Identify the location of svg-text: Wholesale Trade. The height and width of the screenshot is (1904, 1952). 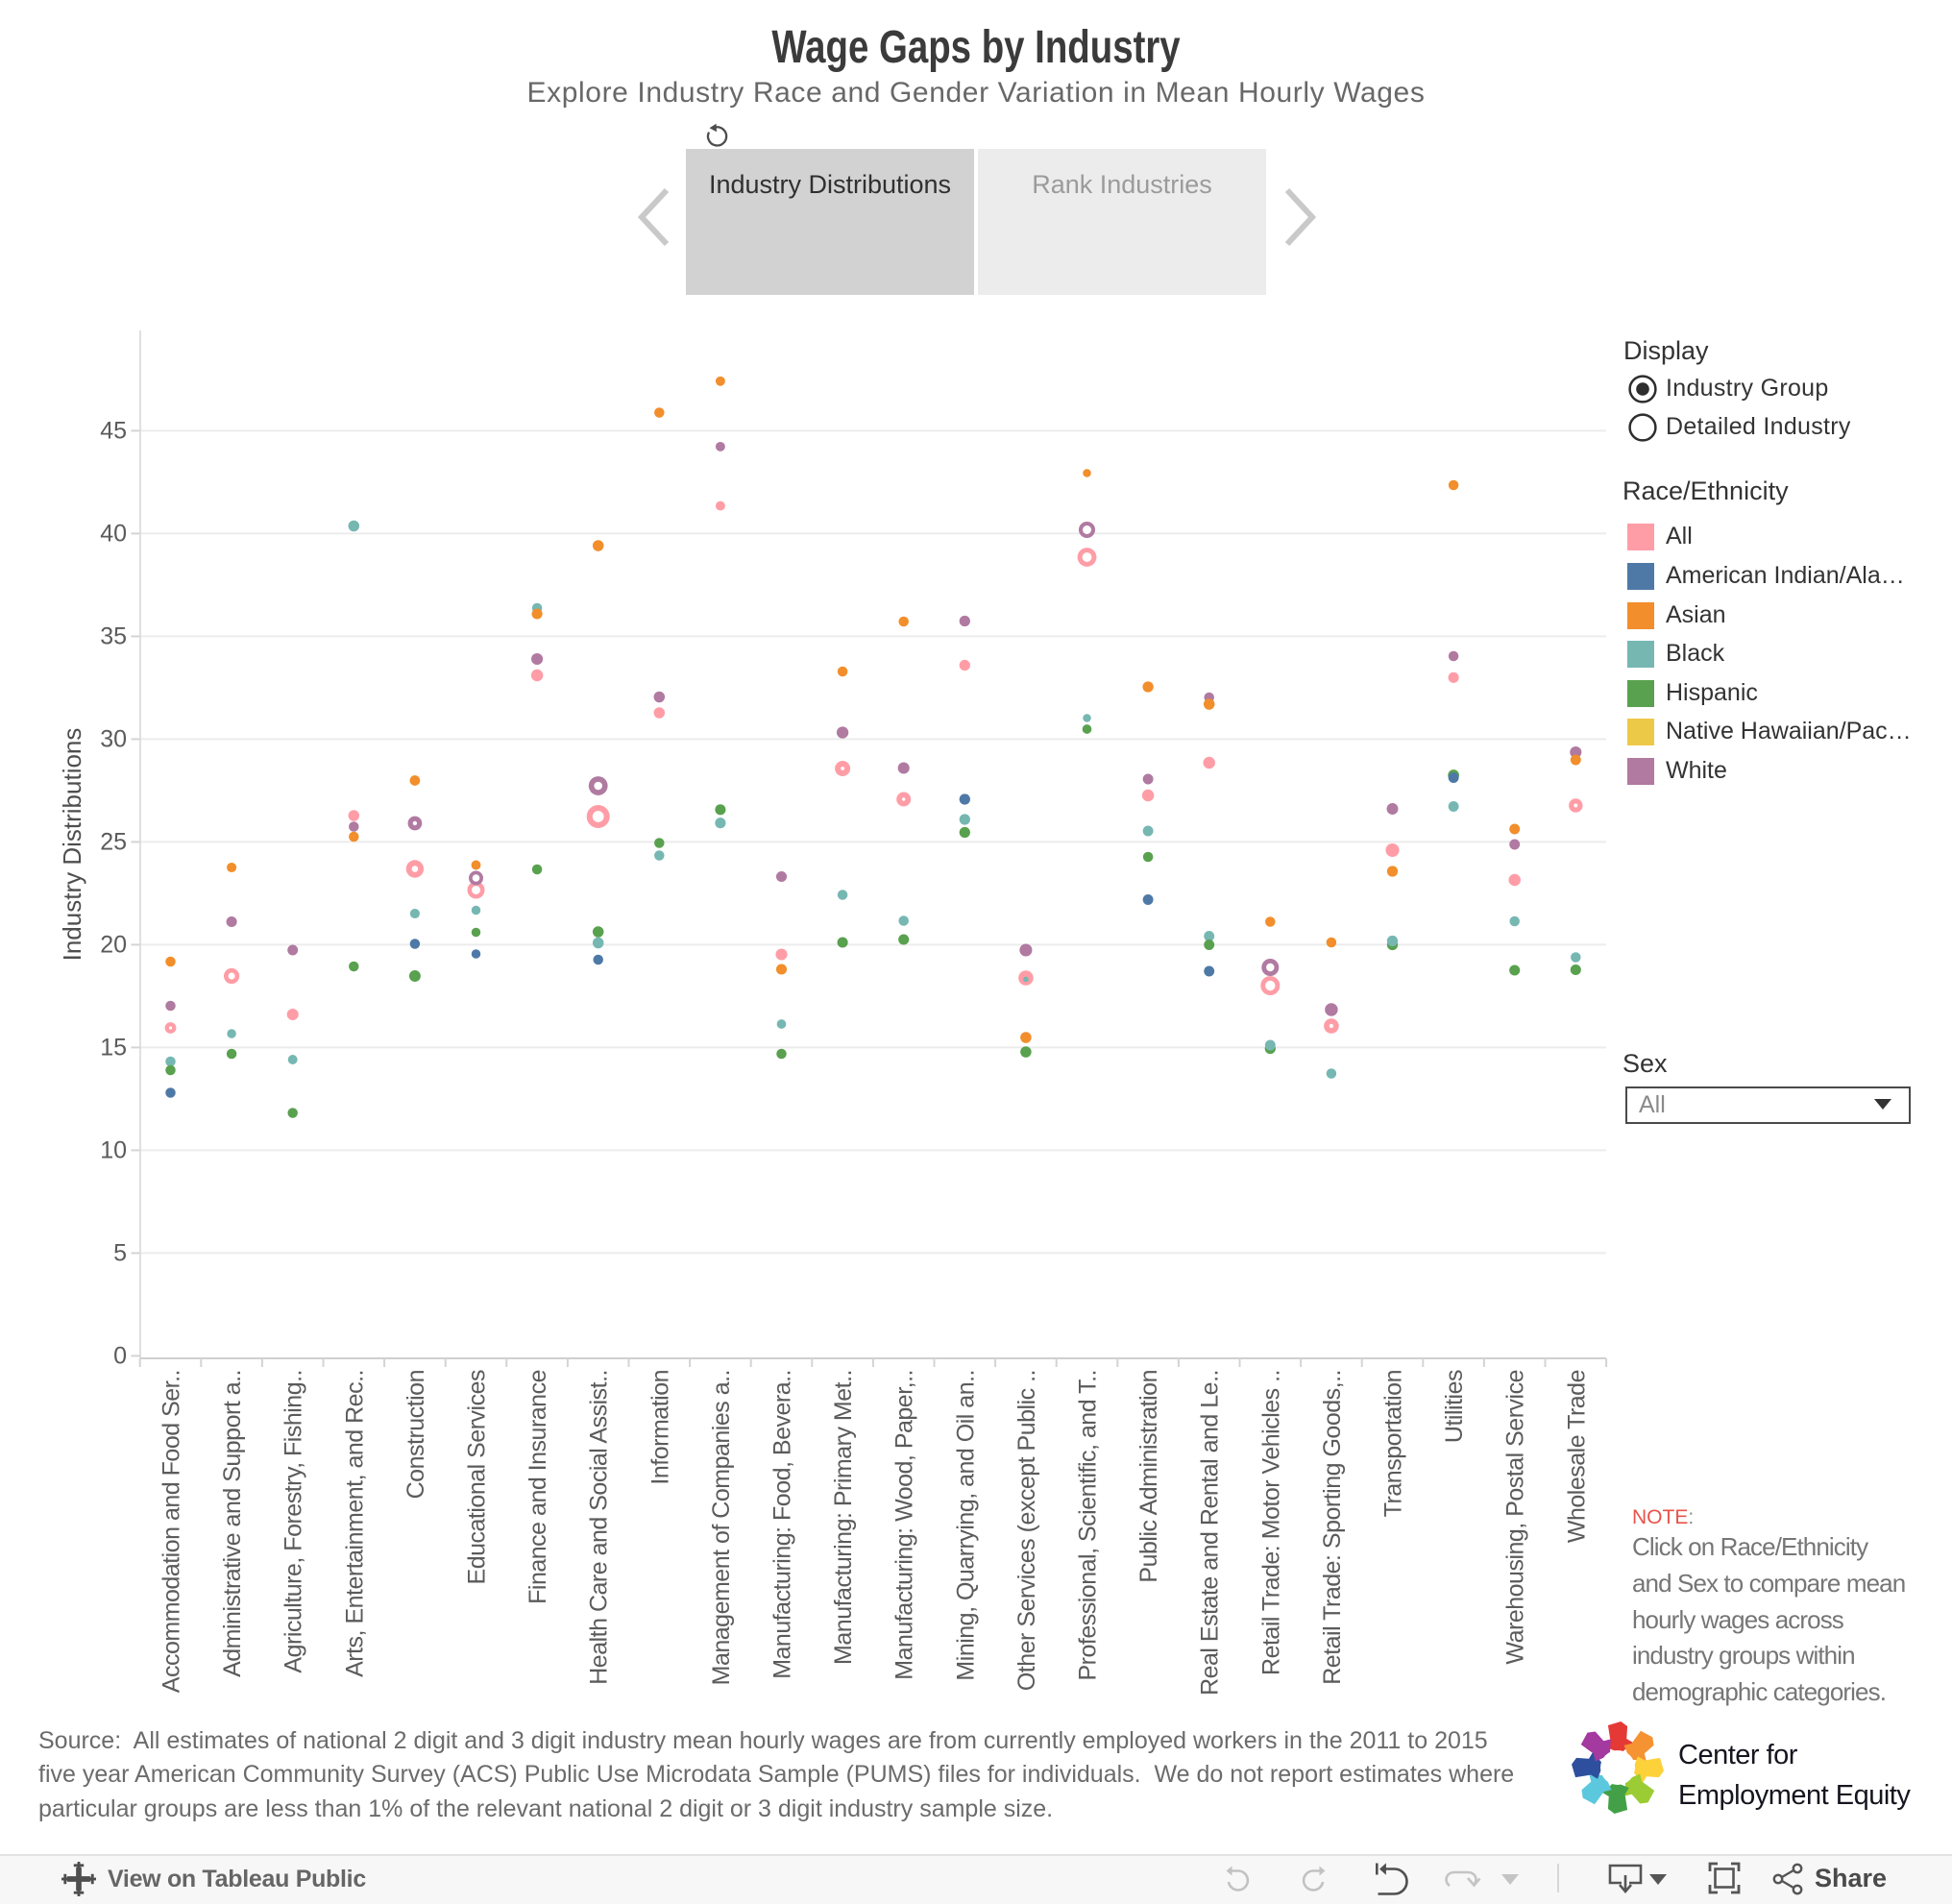
(1576, 1457).